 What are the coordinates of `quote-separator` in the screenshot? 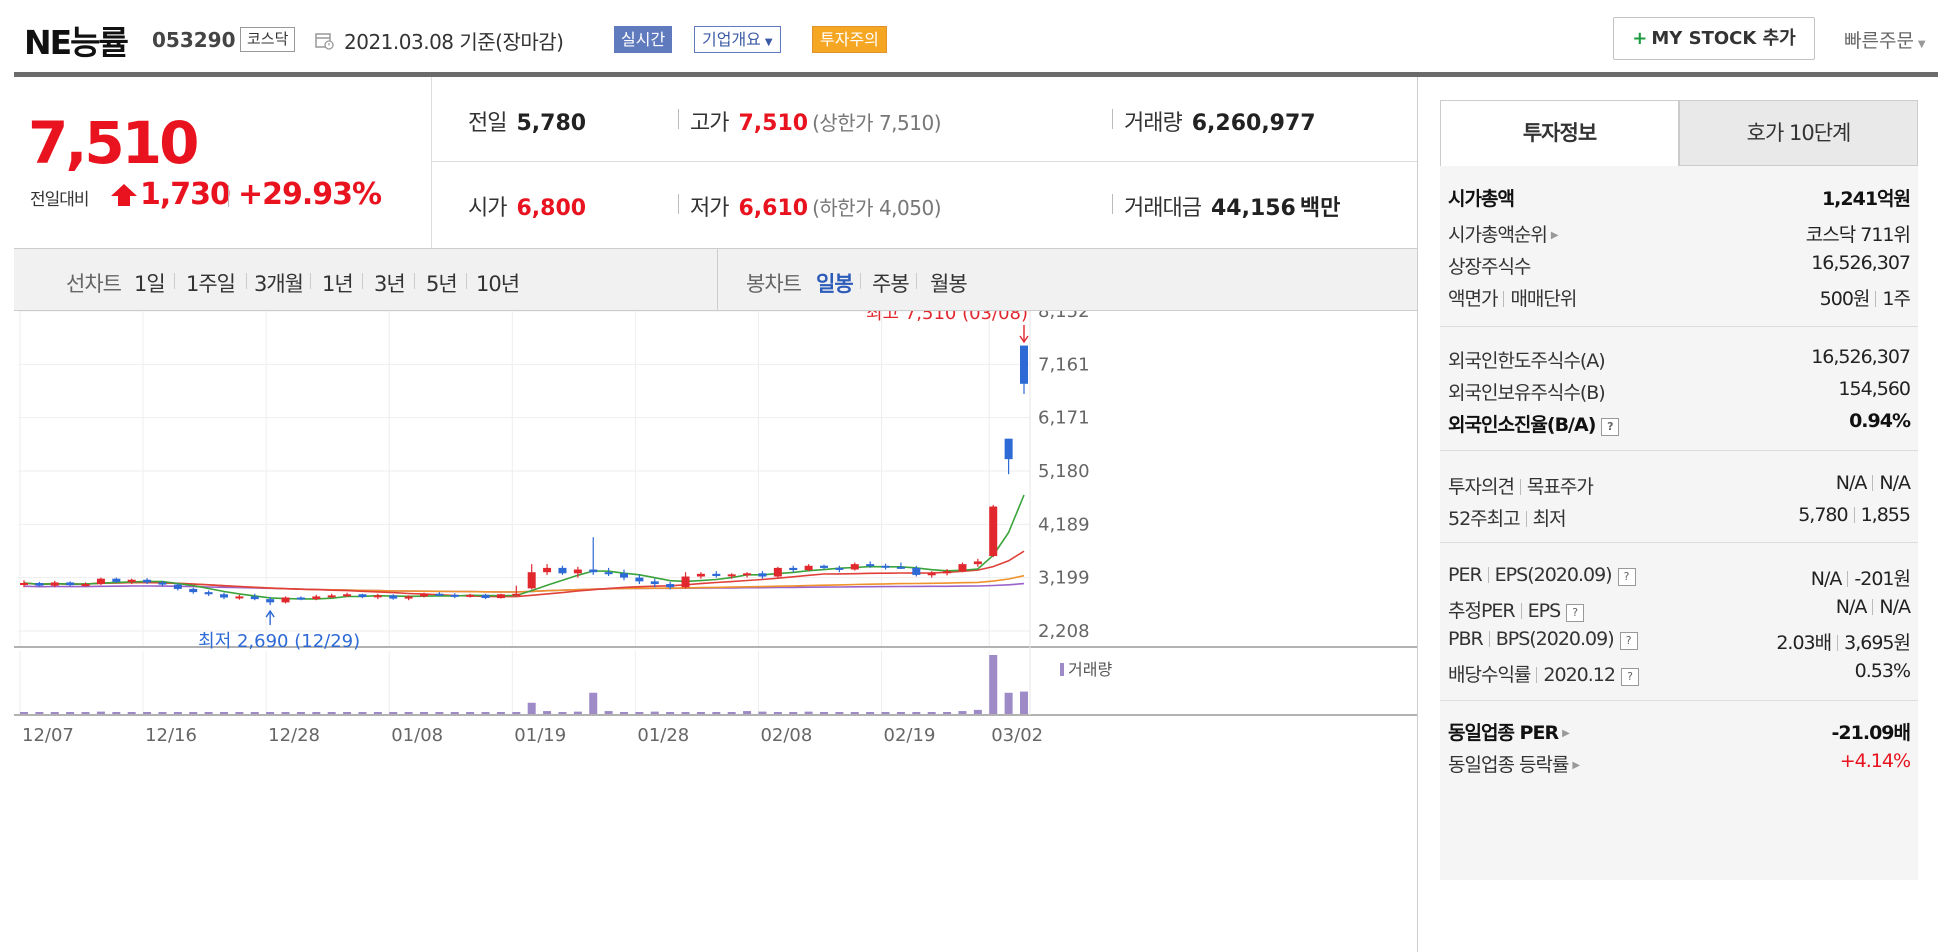 It's located at (1112, 119).